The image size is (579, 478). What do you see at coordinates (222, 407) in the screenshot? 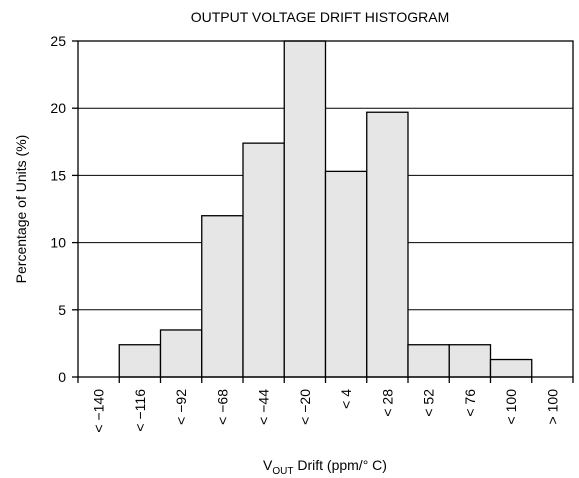
I see `x-tick-label: < −68` at bounding box center [222, 407].